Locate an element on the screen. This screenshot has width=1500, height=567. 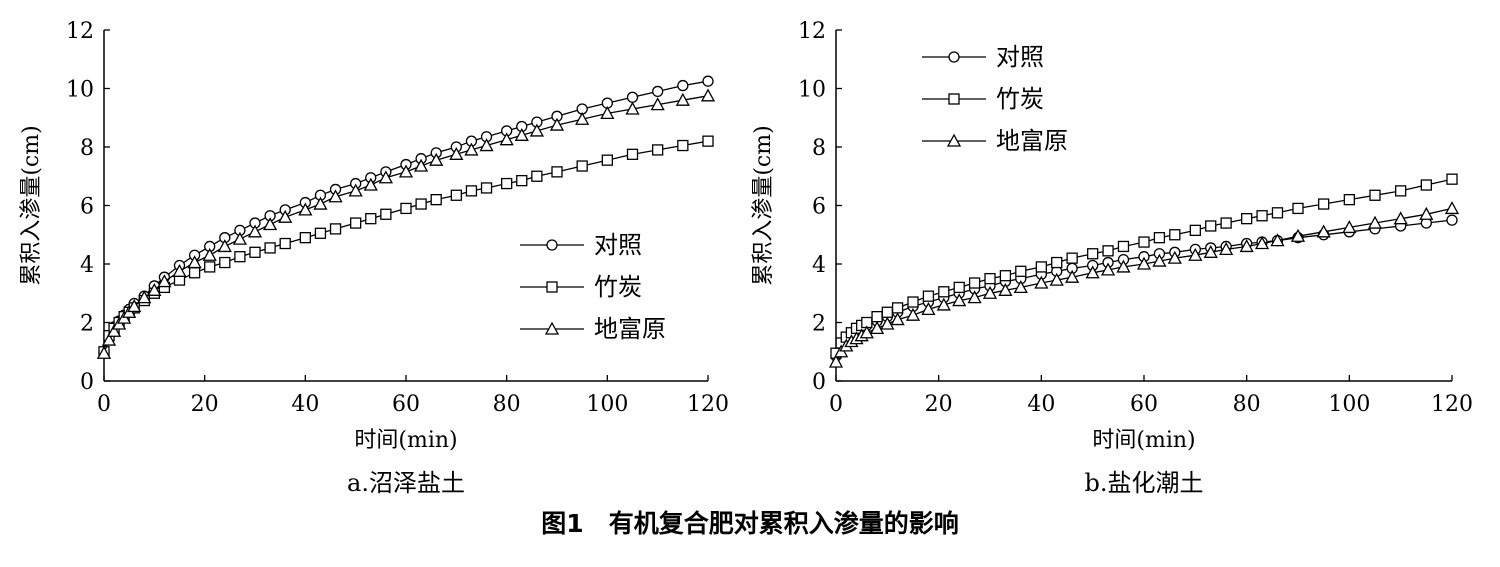
y-tick-label: 12 is located at coordinates (812, 31).